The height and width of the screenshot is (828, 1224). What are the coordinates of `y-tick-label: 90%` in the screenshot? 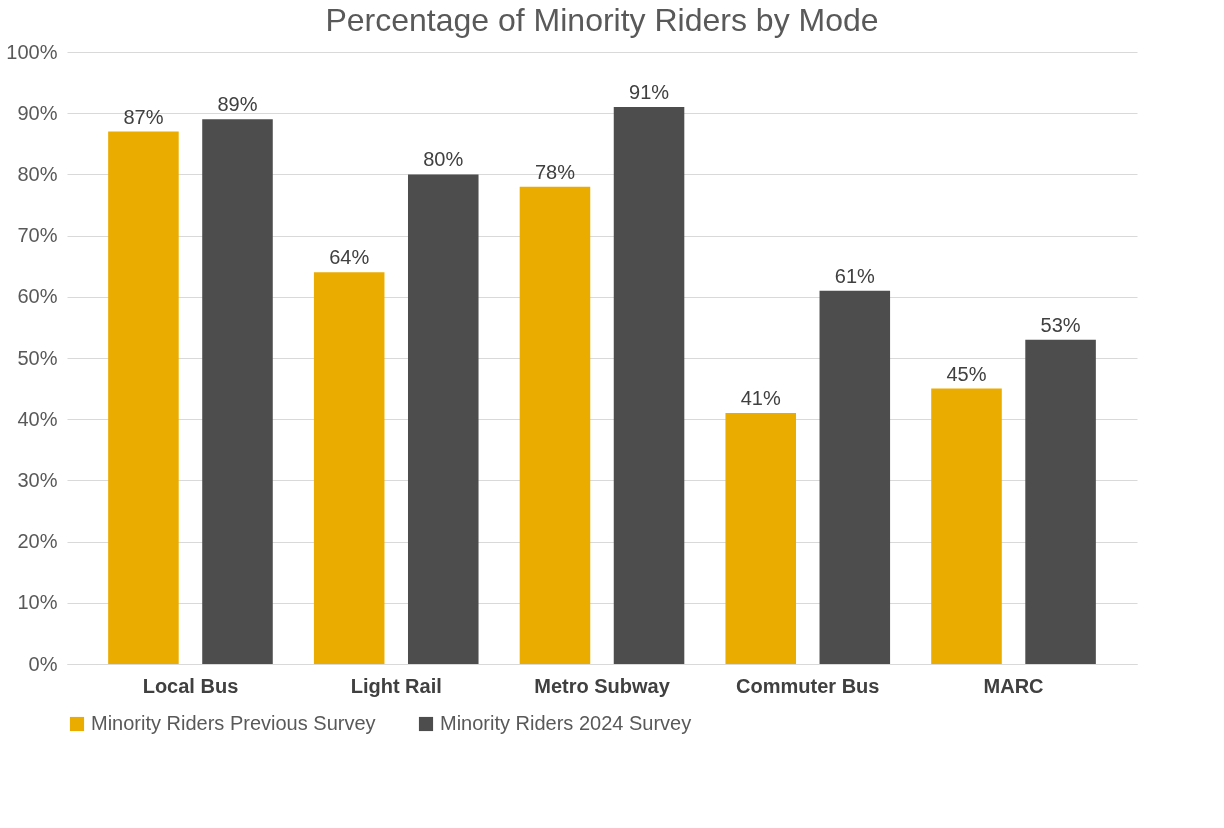 It's located at (37, 112).